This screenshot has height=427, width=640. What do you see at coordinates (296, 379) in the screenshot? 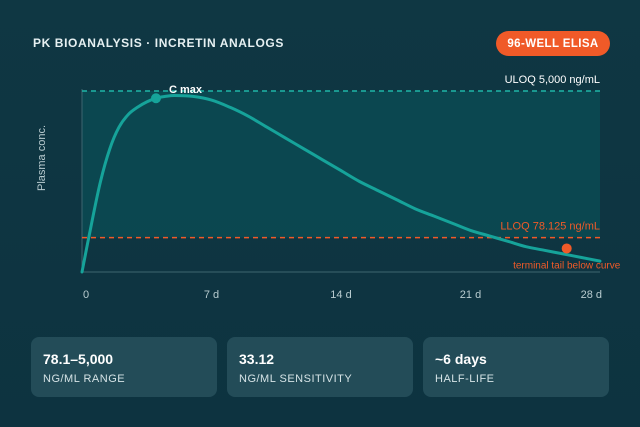
I see `stat-label-sensitivity: NG/ML SENSITIVITY` at bounding box center [296, 379].